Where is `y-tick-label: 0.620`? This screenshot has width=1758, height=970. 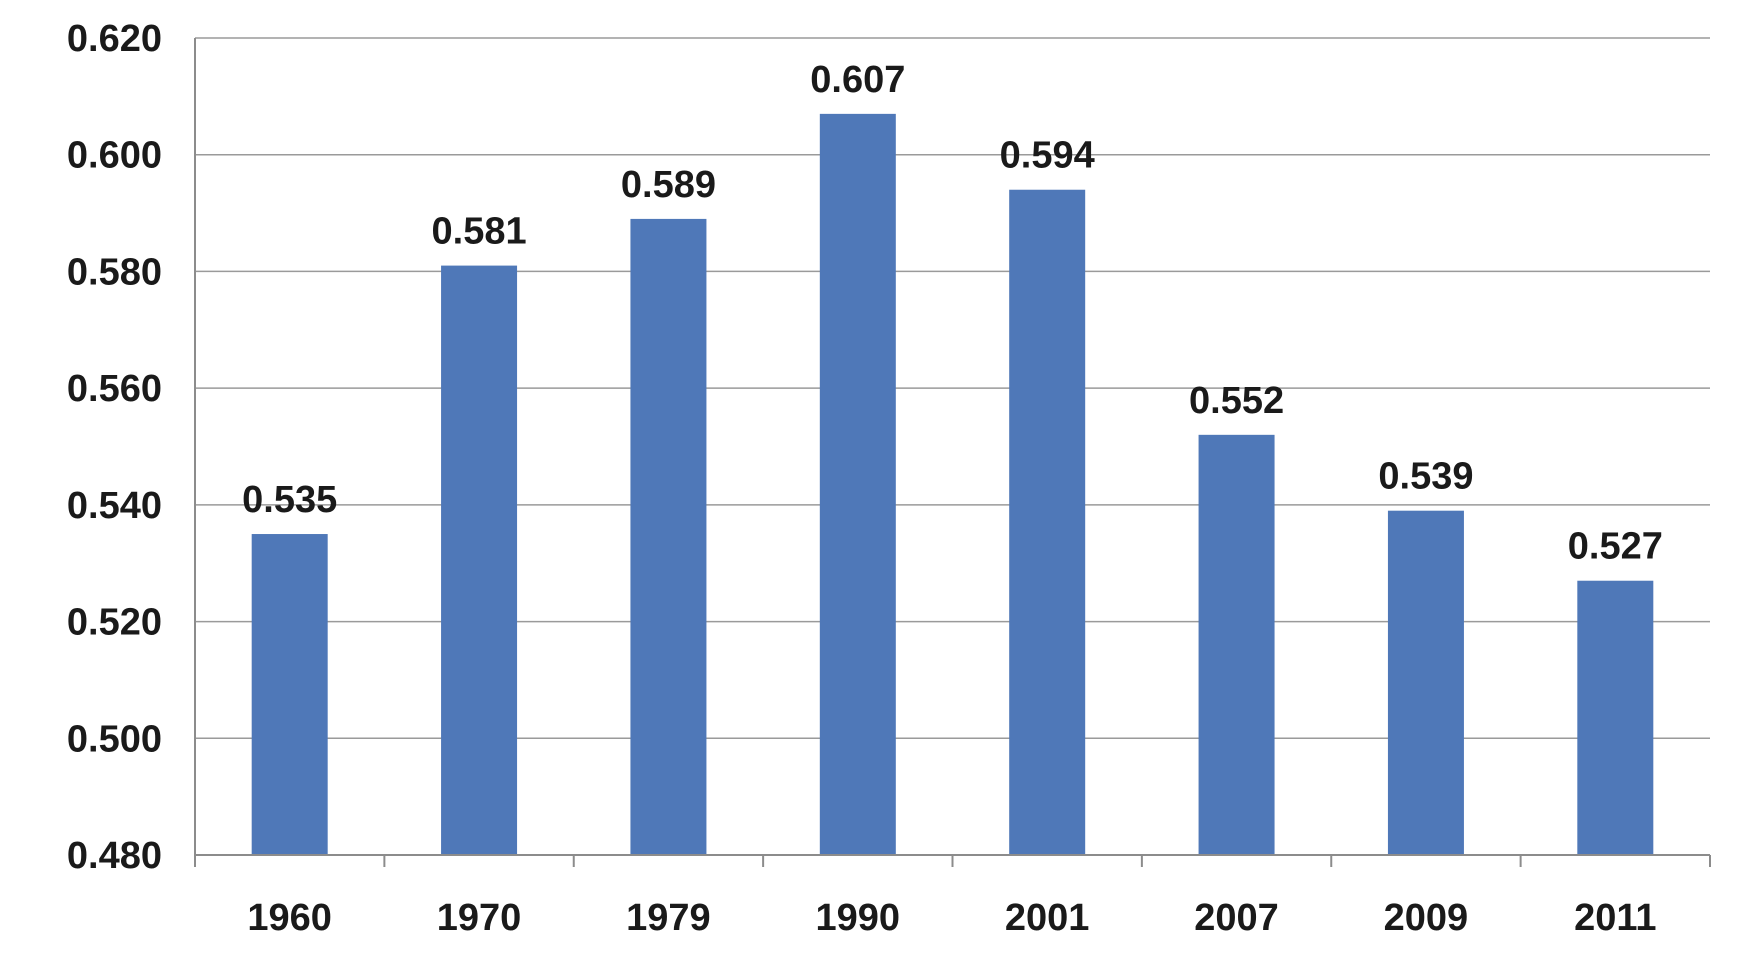 y-tick-label: 0.620 is located at coordinates (114, 39).